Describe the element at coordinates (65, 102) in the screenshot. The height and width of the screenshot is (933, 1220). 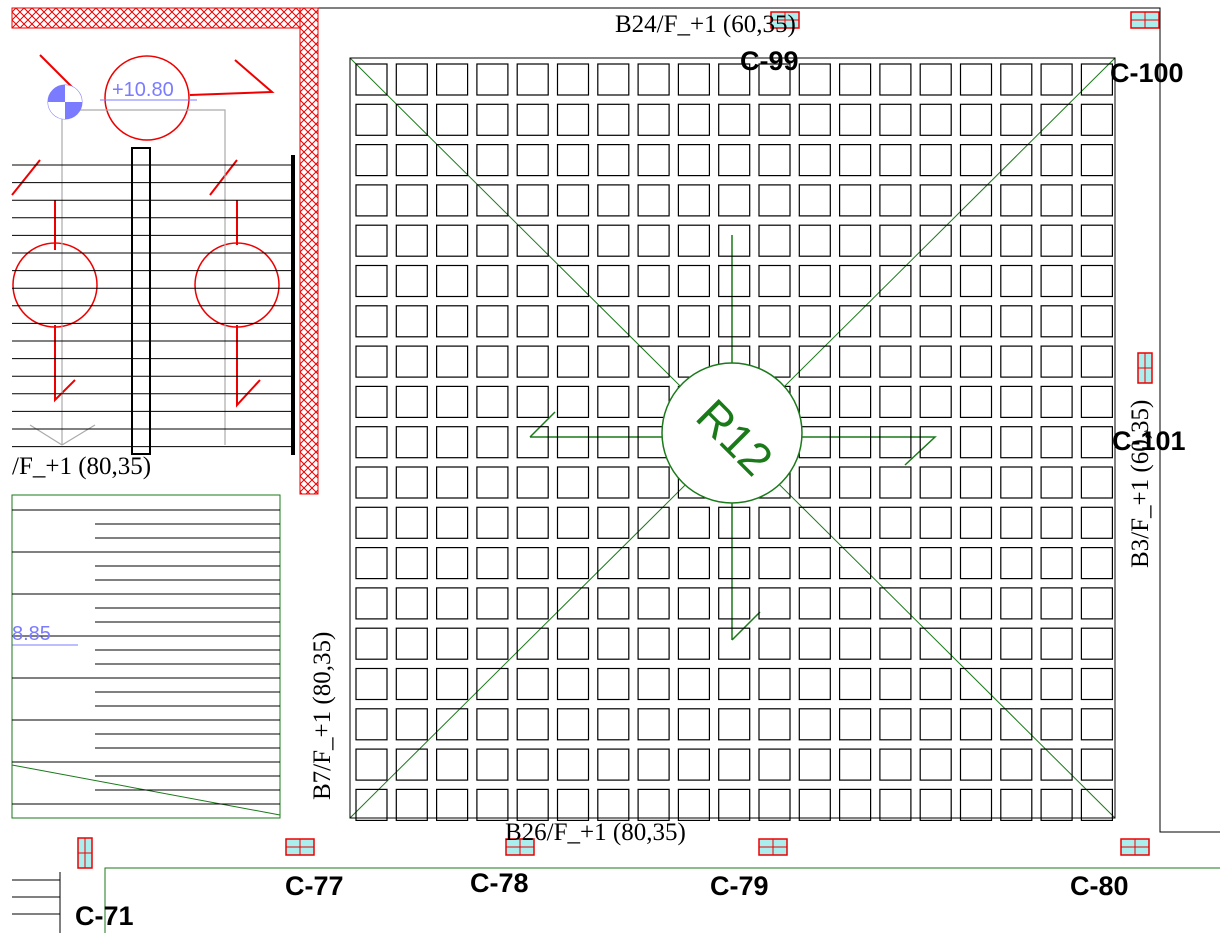
I see `level-marker` at that location.